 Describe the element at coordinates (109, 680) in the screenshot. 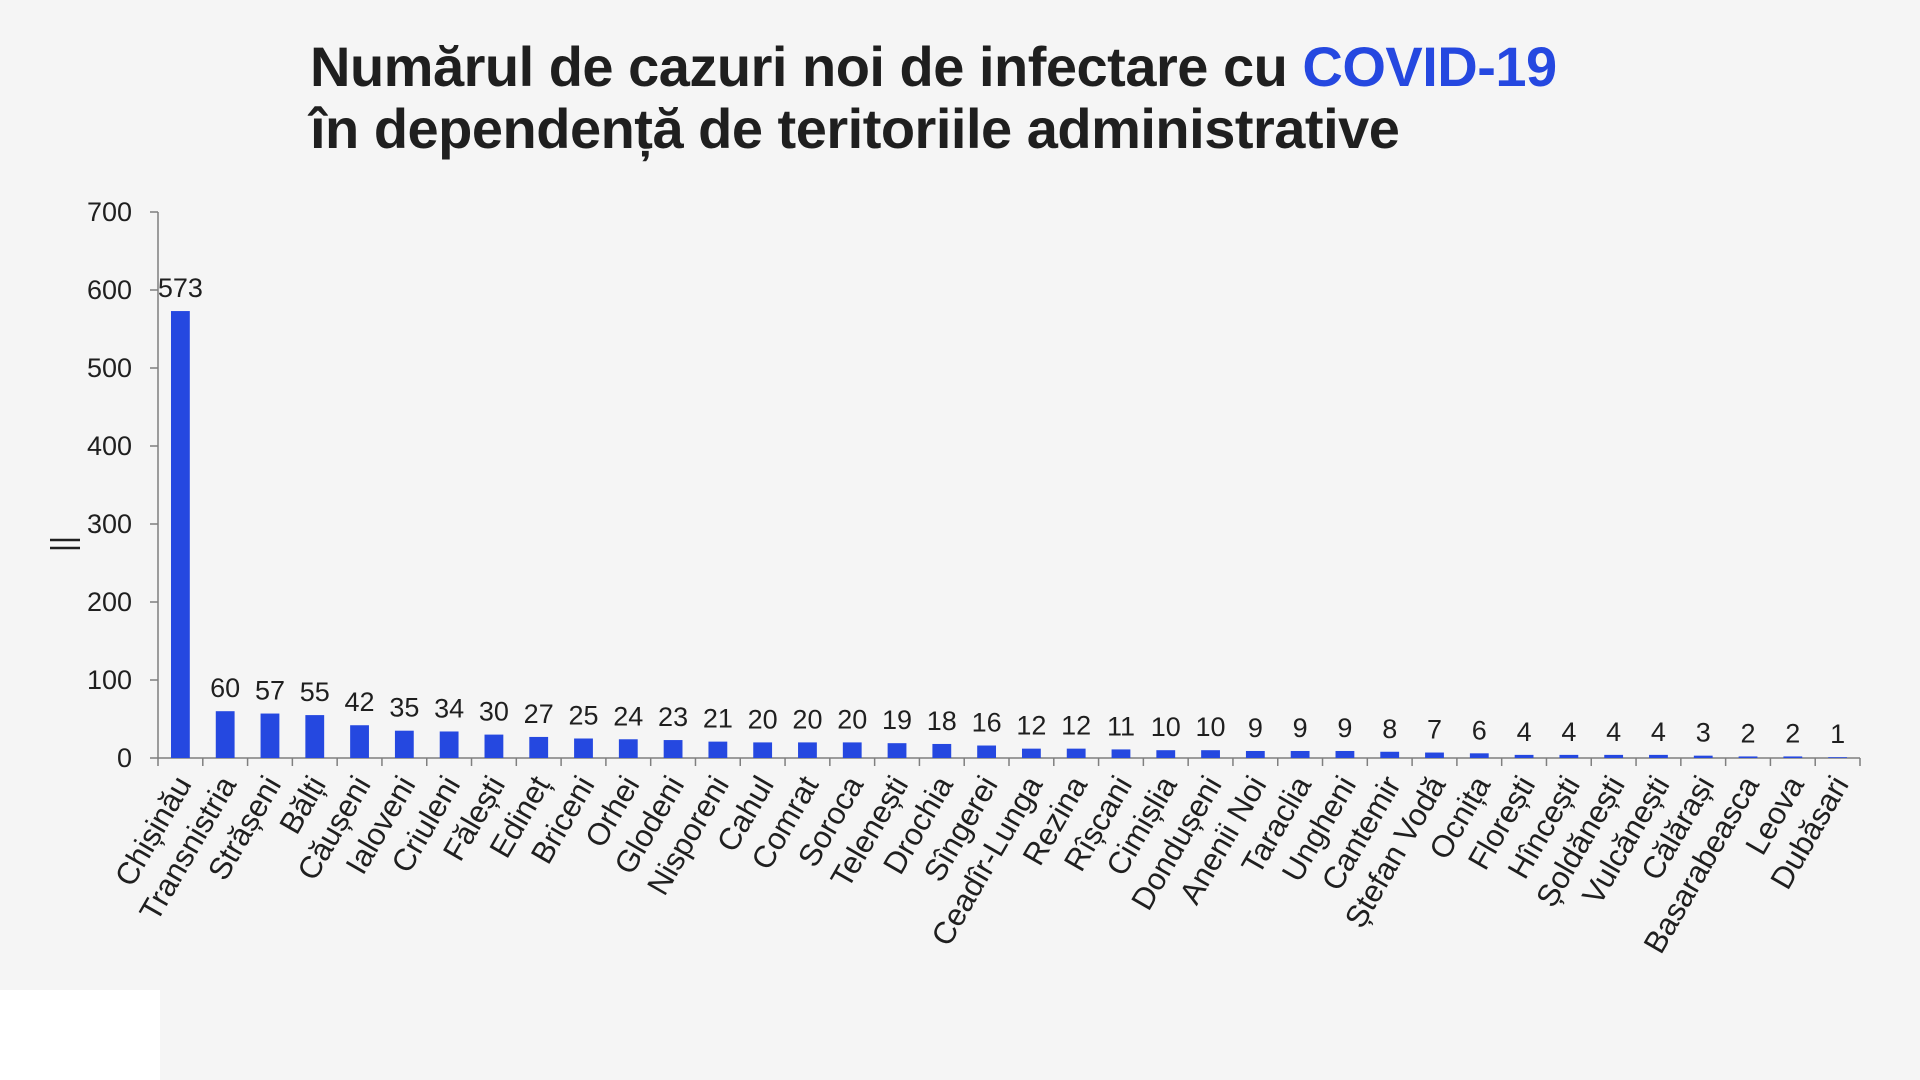

I see `y-tick-label: 100` at that location.